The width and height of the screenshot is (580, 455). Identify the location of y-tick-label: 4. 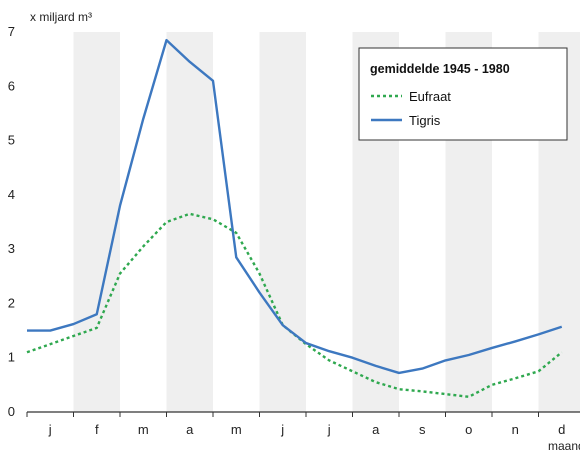
(11, 194).